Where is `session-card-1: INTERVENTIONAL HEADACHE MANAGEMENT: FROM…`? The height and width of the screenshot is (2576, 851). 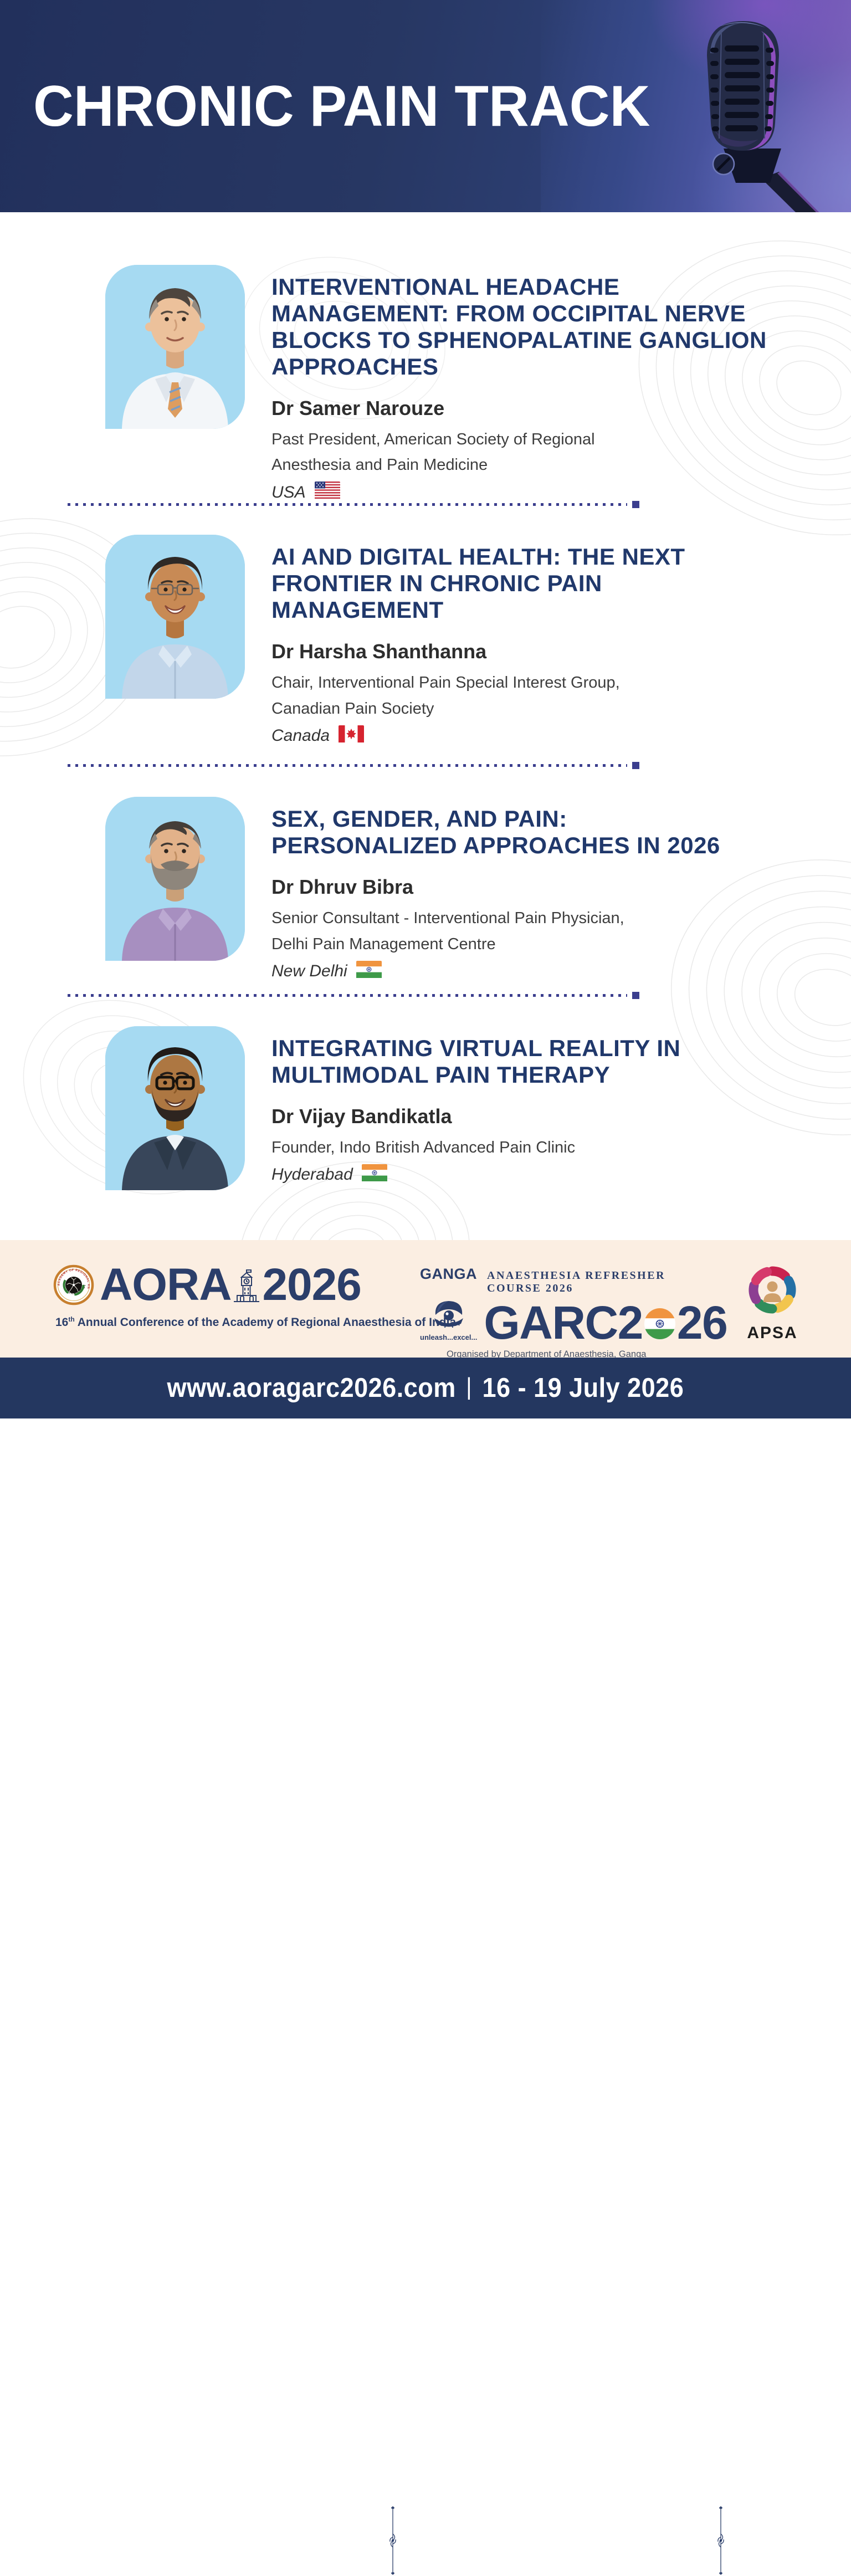 session-card-1: INTERVENTIONAL HEADACHE MANAGEMENT: FROM… is located at coordinates (436, 384).